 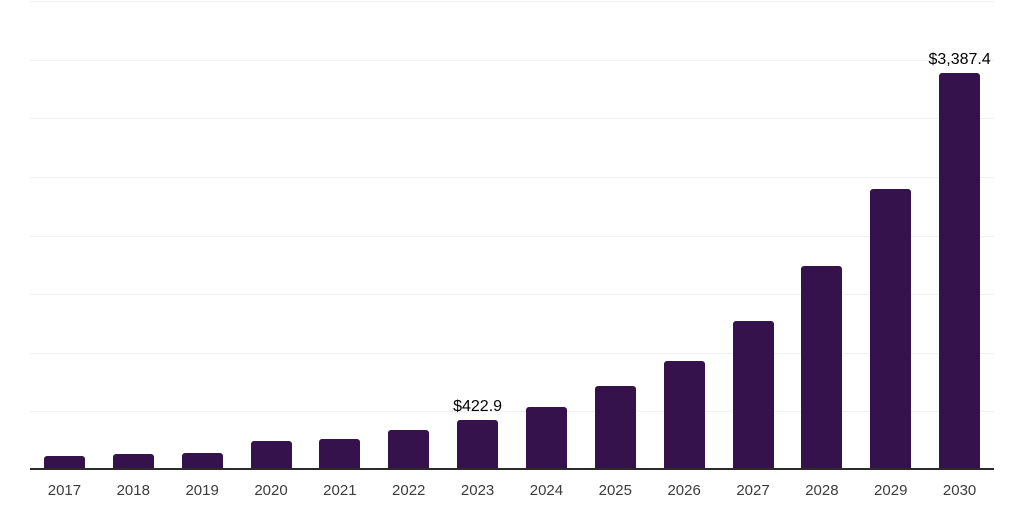 What do you see at coordinates (960, 271) in the screenshot?
I see `bar-2030` at bounding box center [960, 271].